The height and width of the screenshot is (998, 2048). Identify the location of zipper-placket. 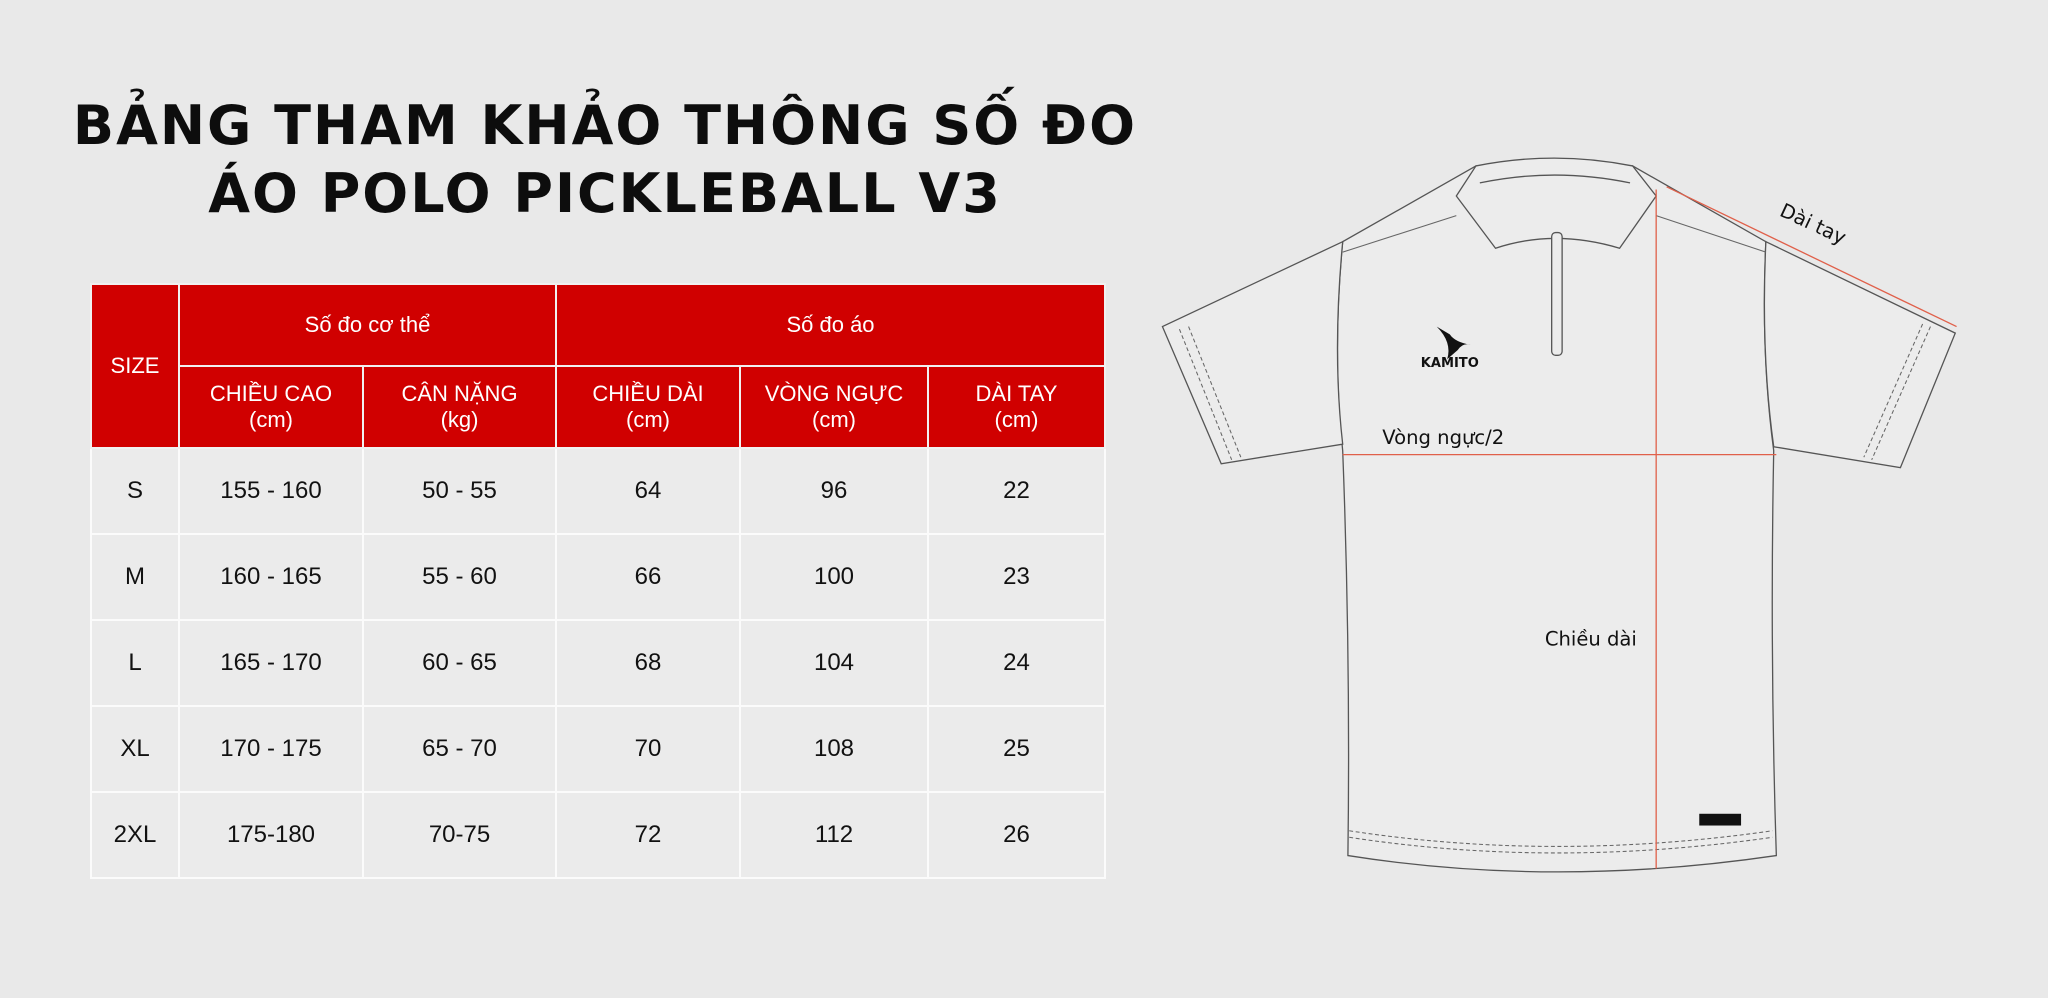
(1557, 293).